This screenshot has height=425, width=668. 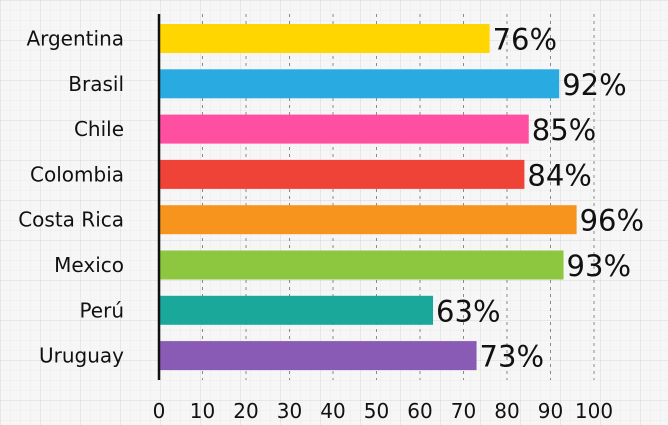 I want to click on category-label: Uruguay, so click(x=81, y=356).